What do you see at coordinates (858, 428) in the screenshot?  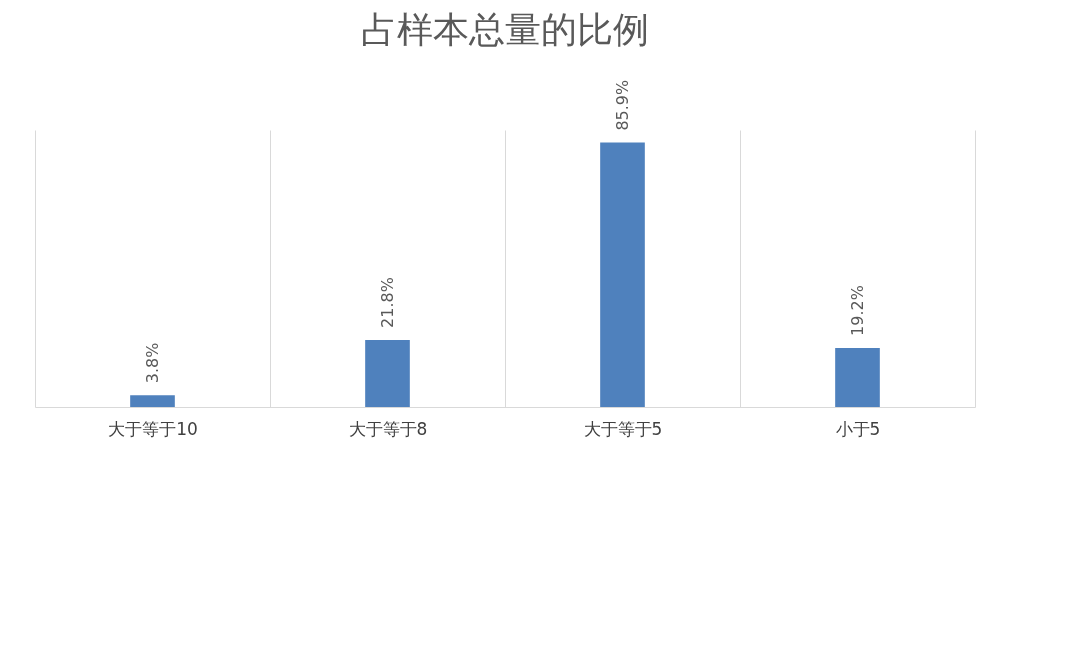 I see `x-tick-label: 小于5` at bounding box center [858, 428].